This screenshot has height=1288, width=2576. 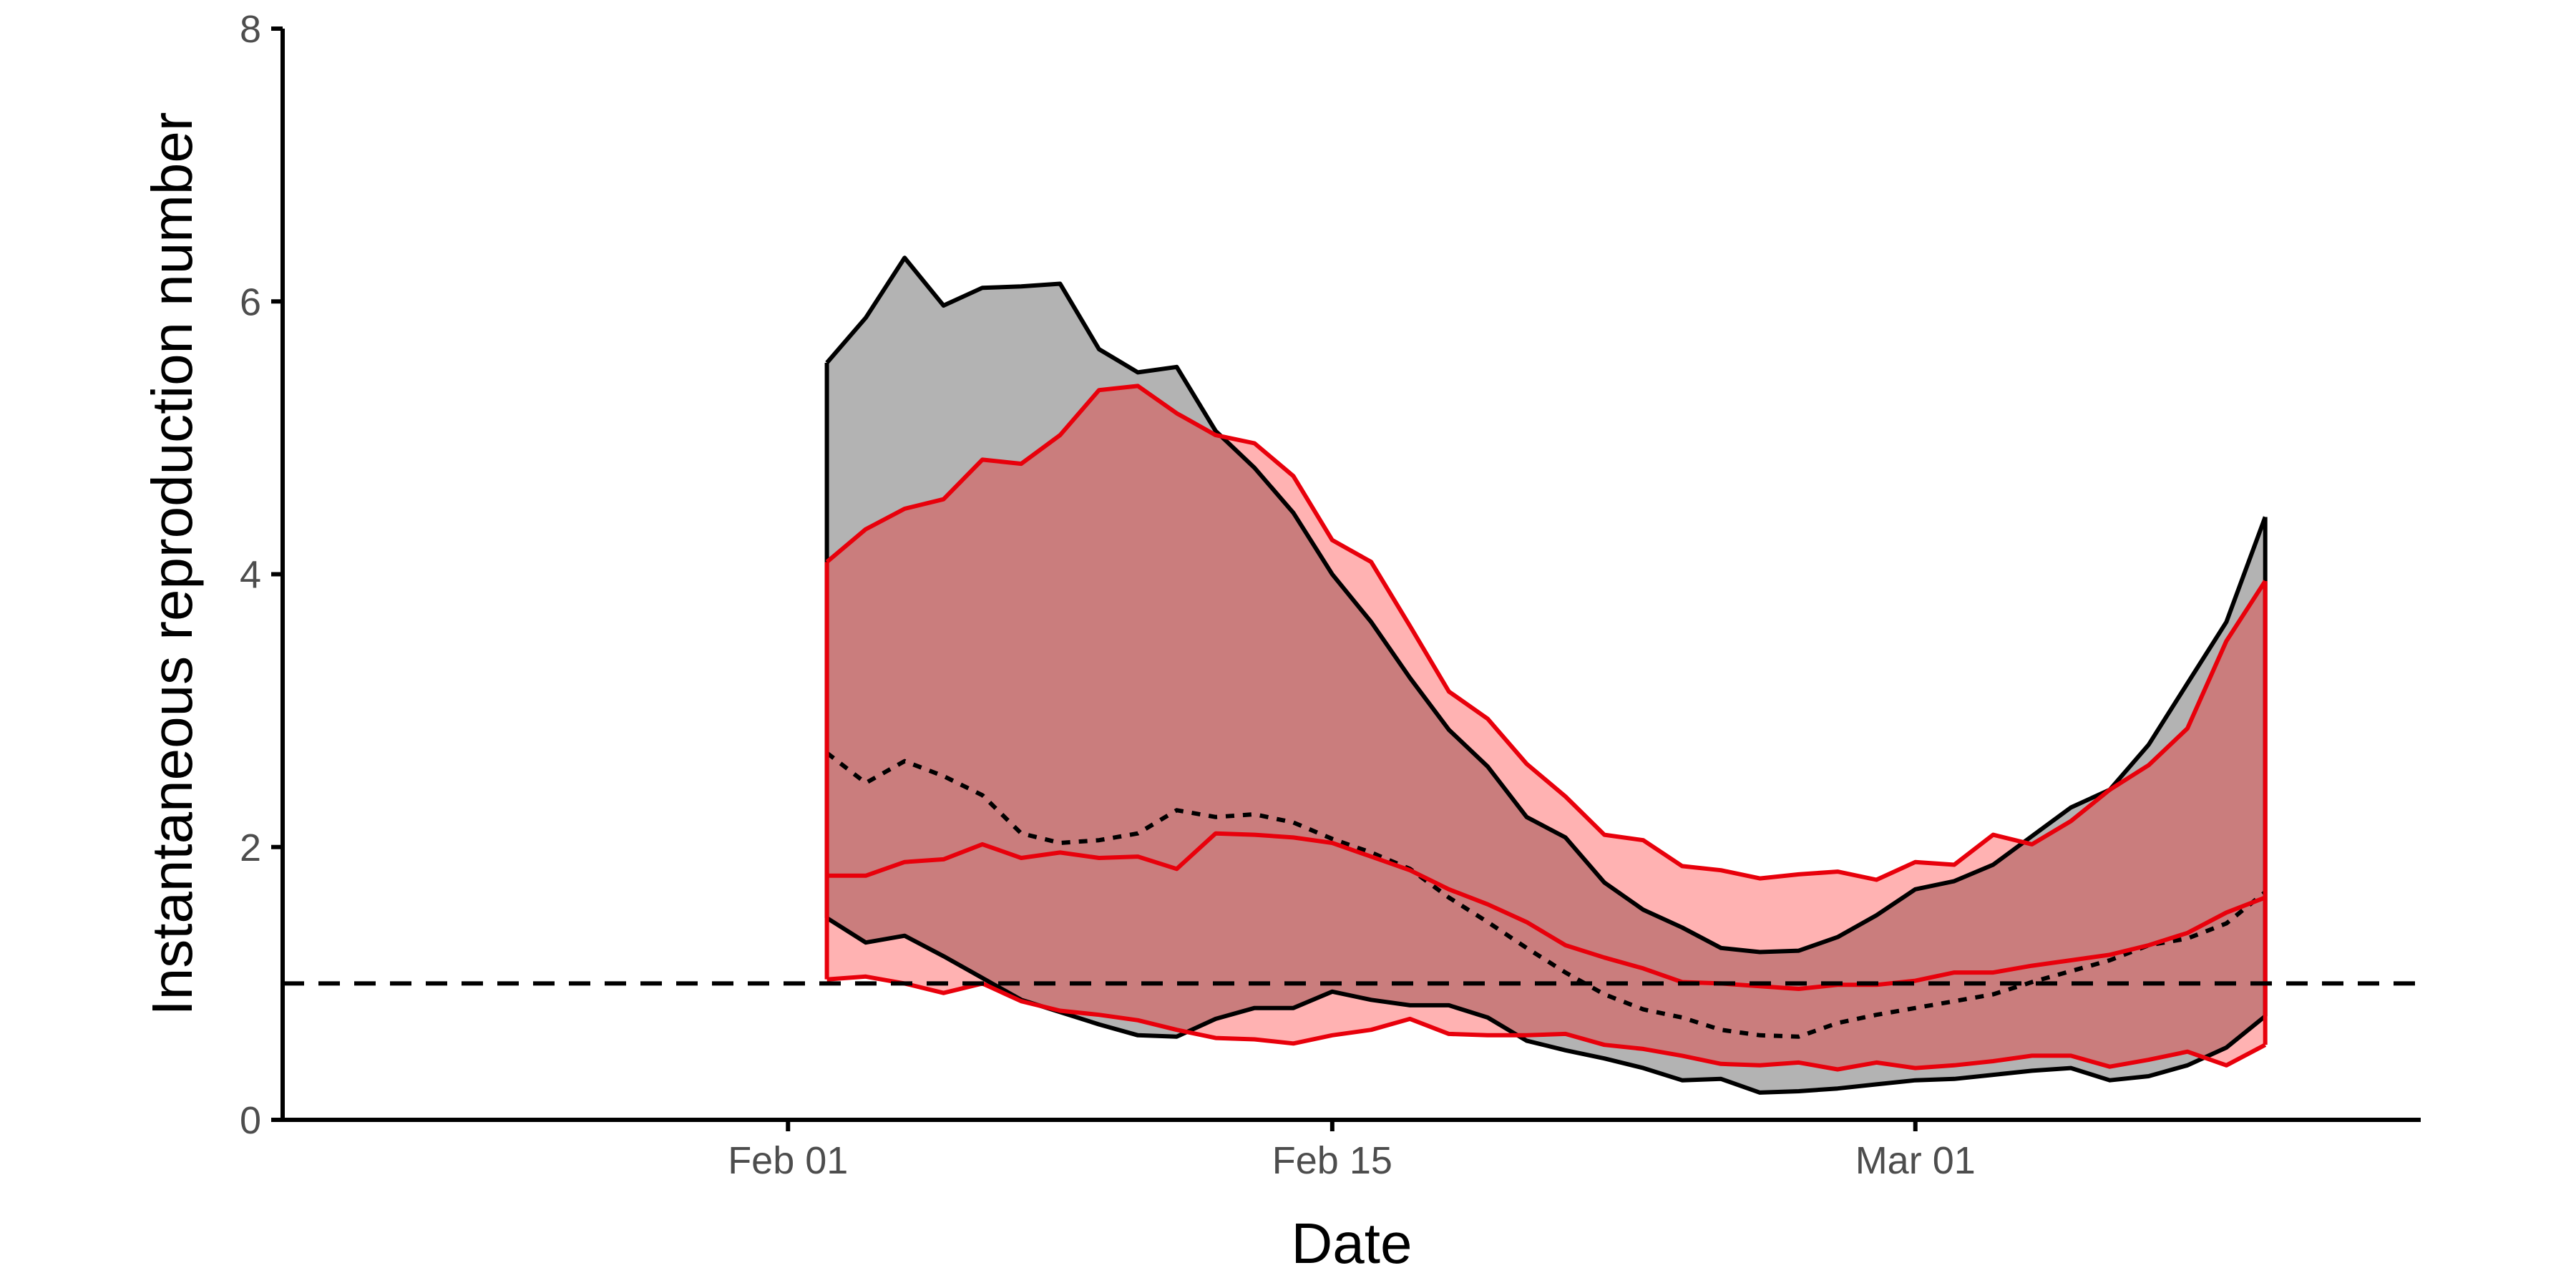 What do you see at coordinates (1546, 911) in the screenshot?
I see `series-1-median-line` at bounding box center [1546, 911].